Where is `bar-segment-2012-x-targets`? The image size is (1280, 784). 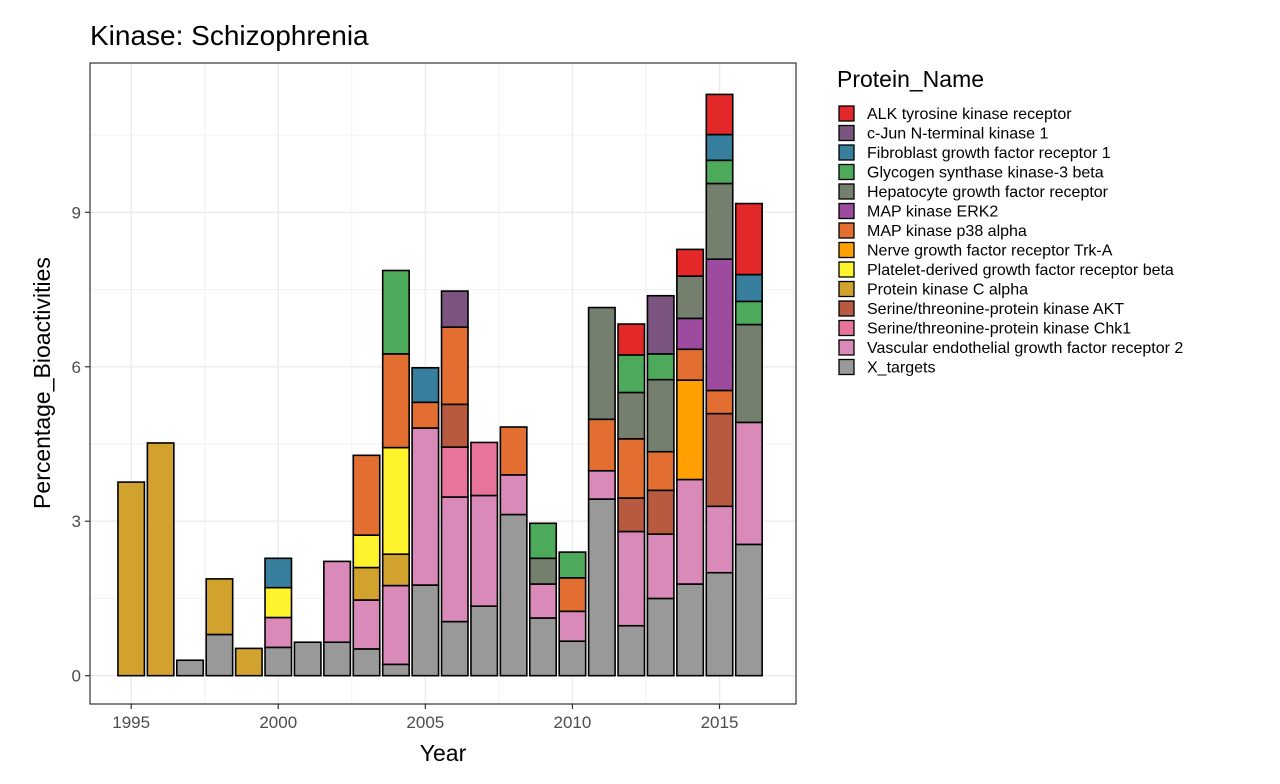 bar-segment-2012-x-targets is located at coordinates (631, 650).